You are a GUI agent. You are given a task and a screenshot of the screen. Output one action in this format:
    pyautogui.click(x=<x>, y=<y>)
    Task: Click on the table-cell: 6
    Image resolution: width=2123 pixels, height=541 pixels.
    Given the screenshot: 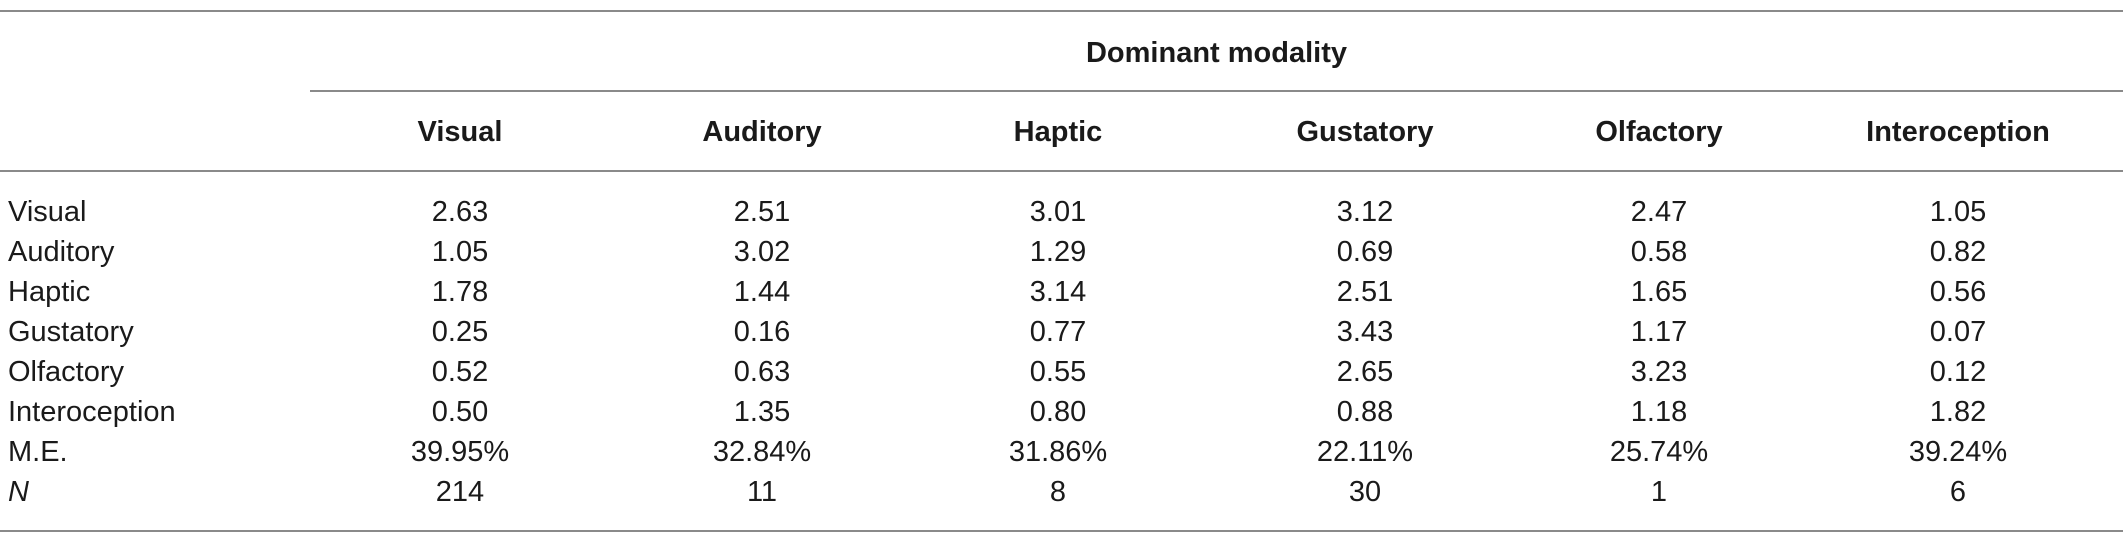 What is the action you would take?
    pyautogui.click(x=1958, y=492)
    